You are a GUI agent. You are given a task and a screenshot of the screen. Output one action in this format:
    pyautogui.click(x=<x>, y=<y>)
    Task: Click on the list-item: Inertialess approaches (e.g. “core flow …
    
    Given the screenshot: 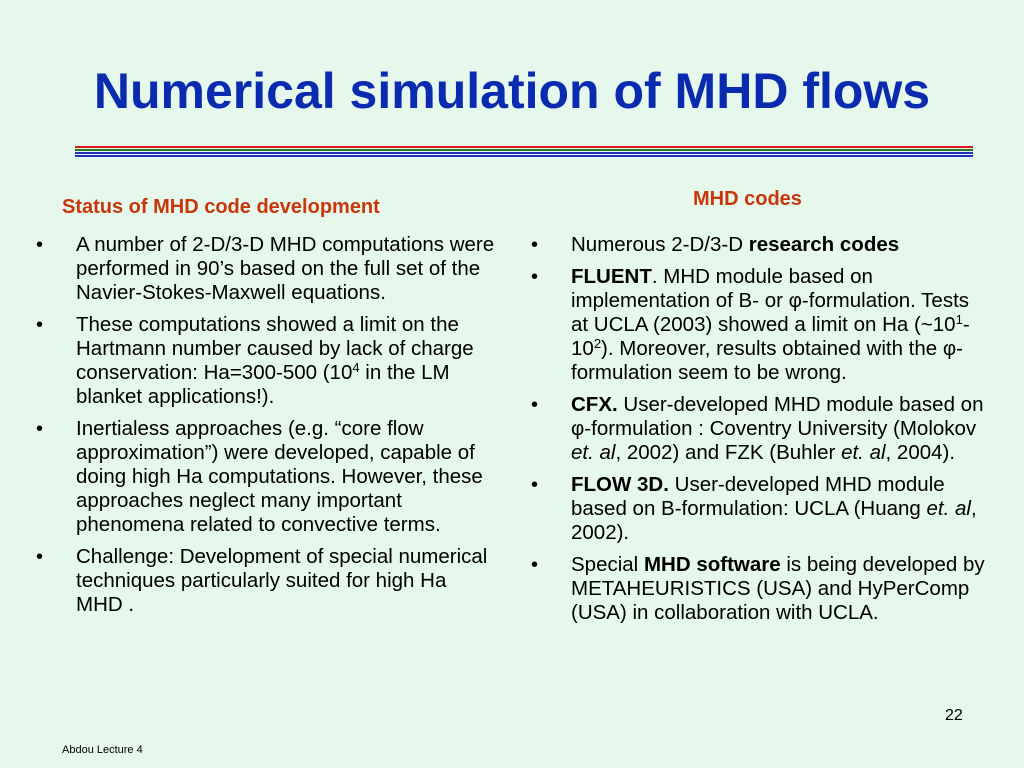 What is the action you would take?
    pyautogui.click(x=266, y=477)
    